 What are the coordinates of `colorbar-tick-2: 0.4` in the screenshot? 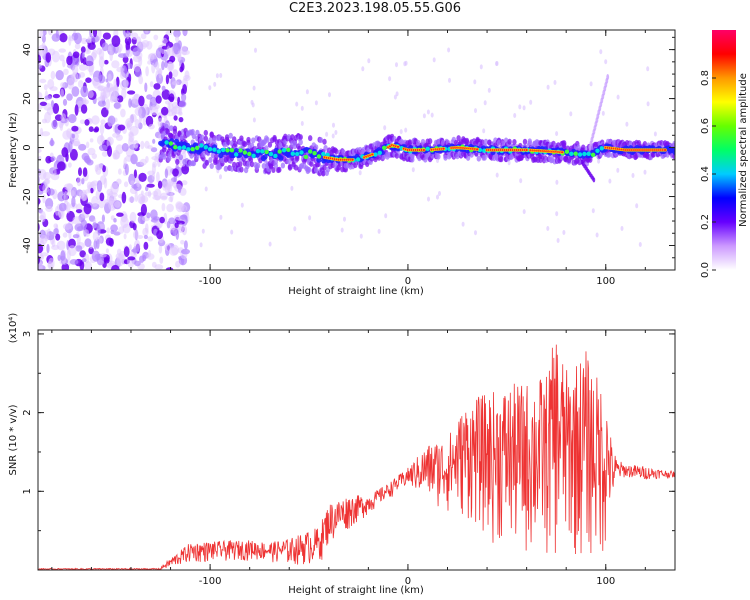 It's located at (705, 174).